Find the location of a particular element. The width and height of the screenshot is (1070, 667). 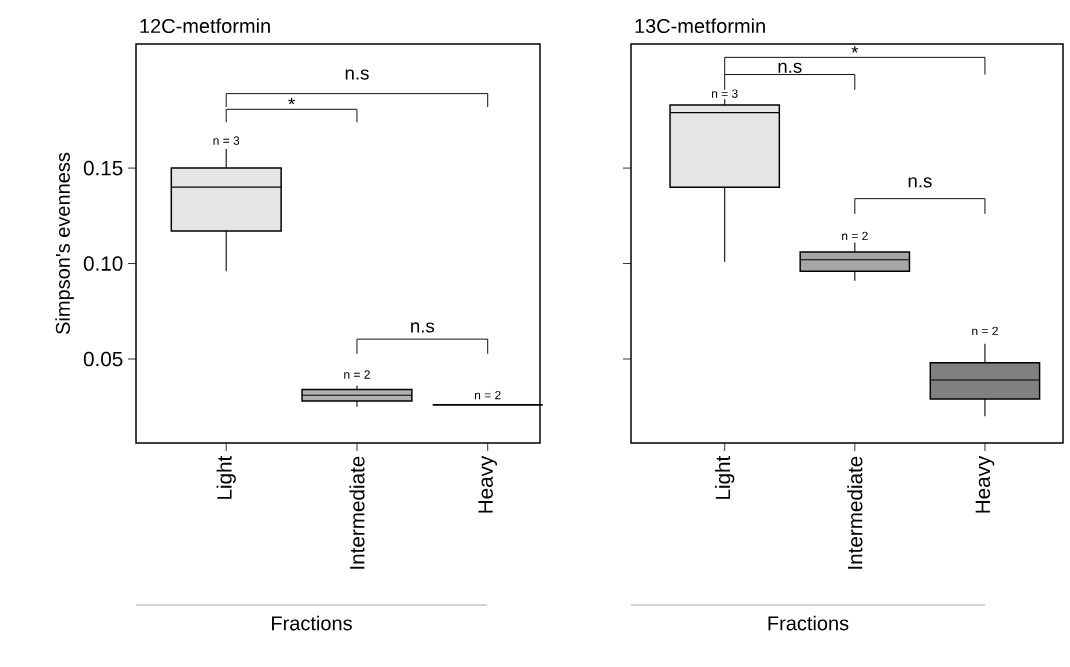

y-axis-title: Simpson's evenness is located at coordinates (64, 243).